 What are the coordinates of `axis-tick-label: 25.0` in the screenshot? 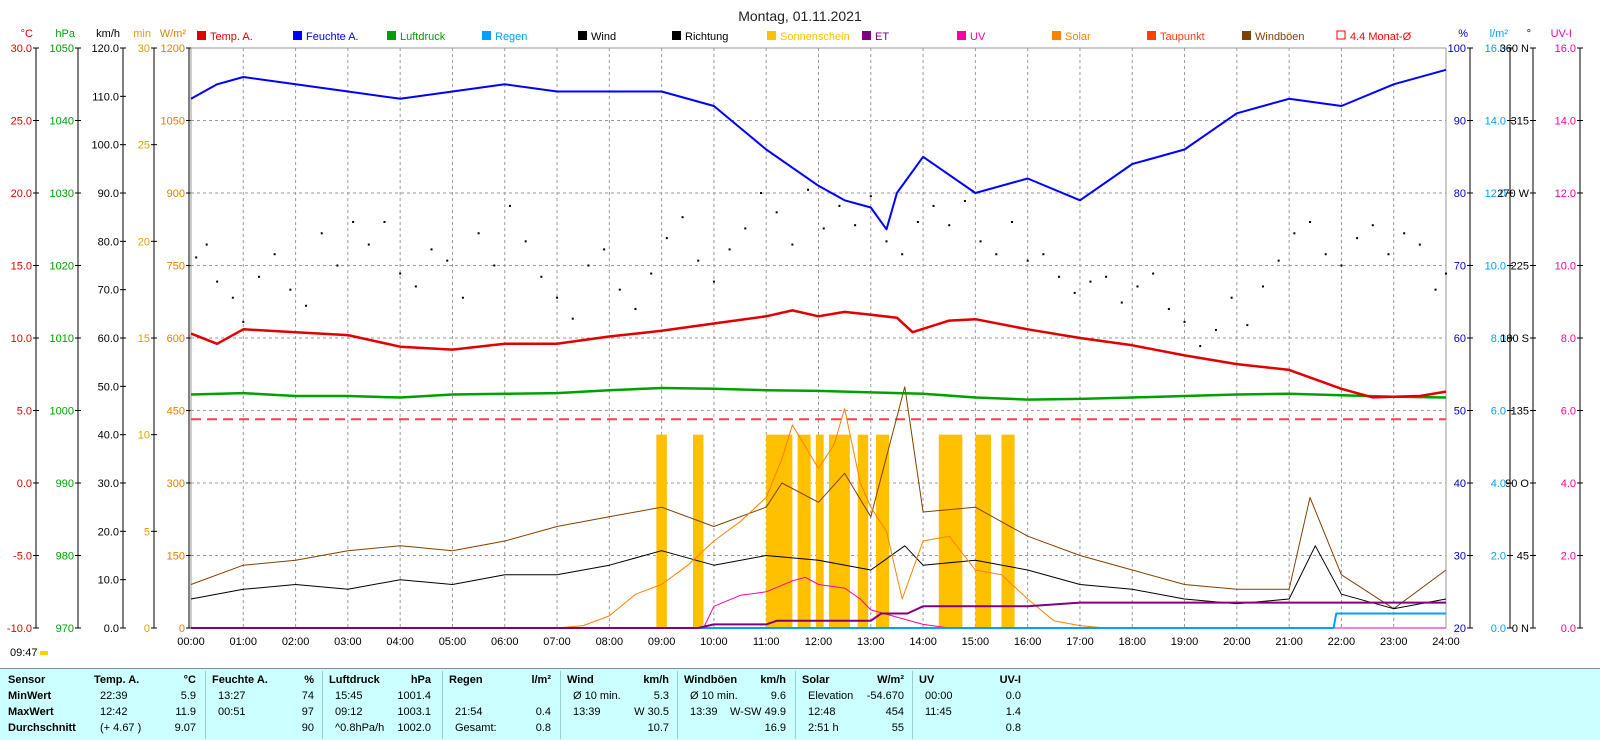 It's located at (21, 122).